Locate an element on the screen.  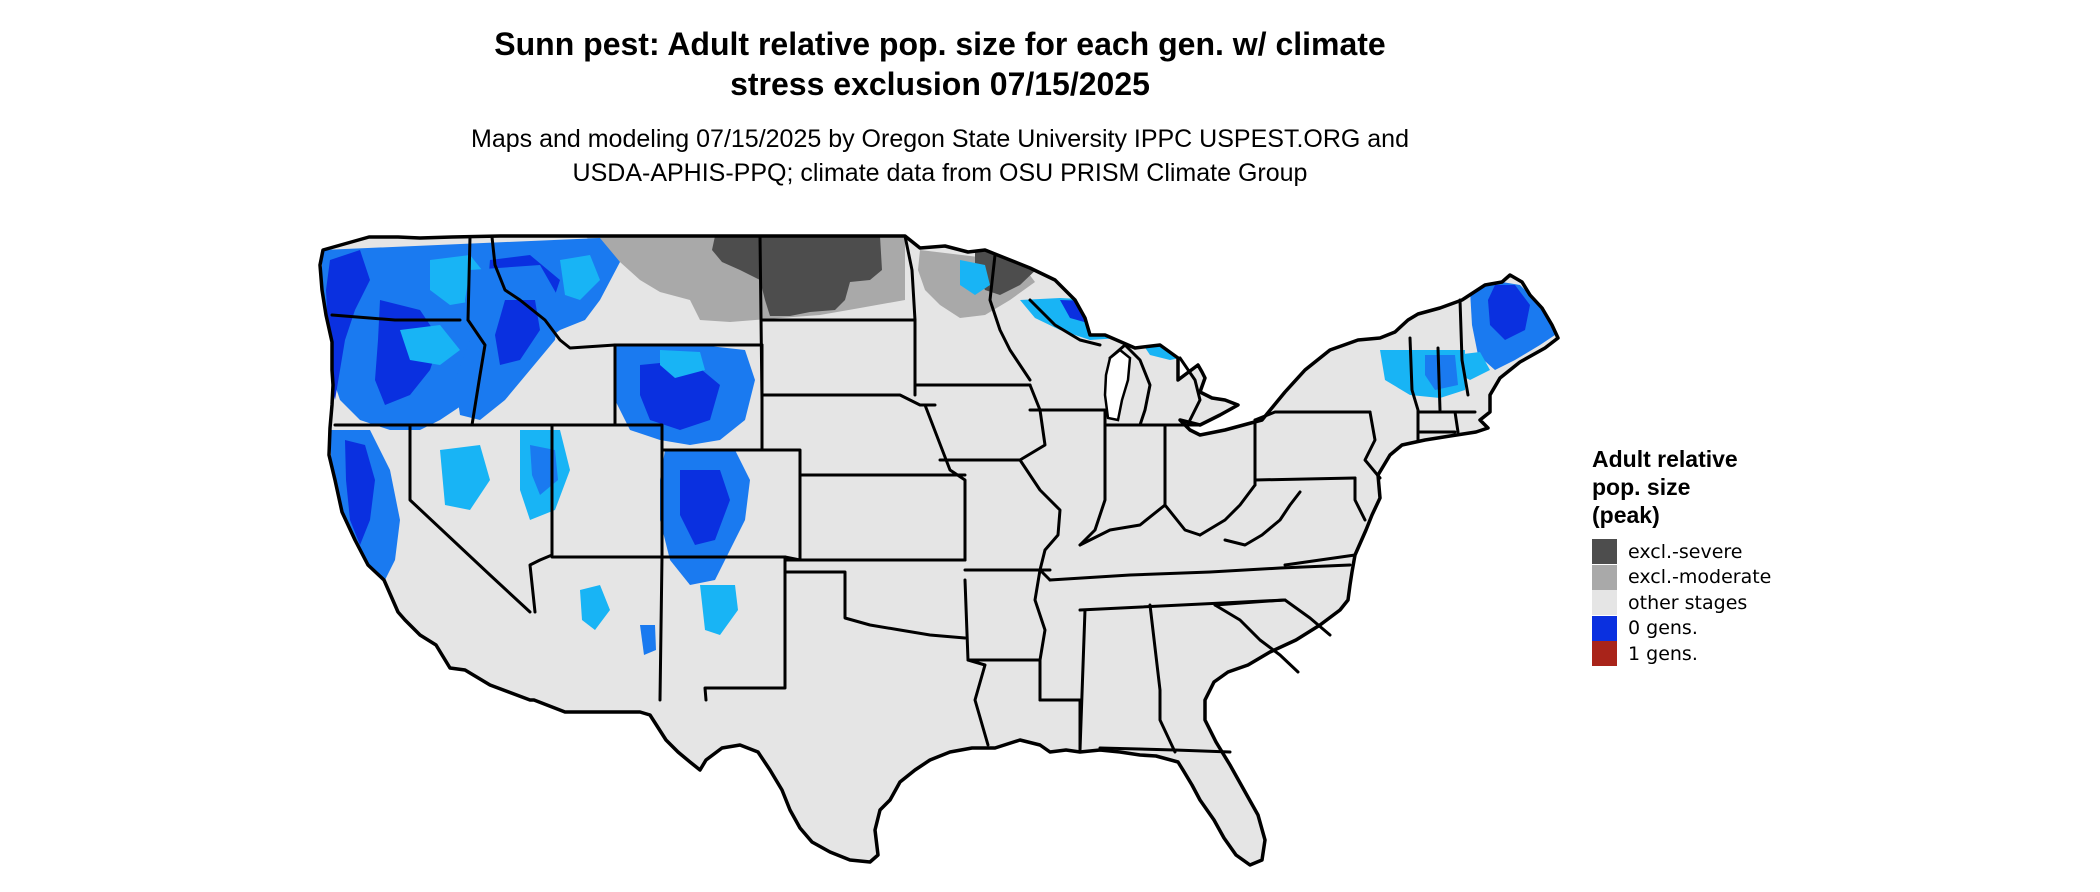
border-vt-nh is located at coordinates (1439, 379).